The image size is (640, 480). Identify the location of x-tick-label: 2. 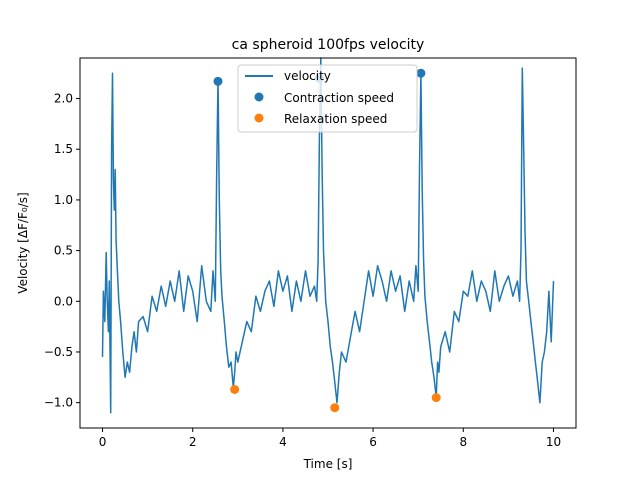
(193, 442).